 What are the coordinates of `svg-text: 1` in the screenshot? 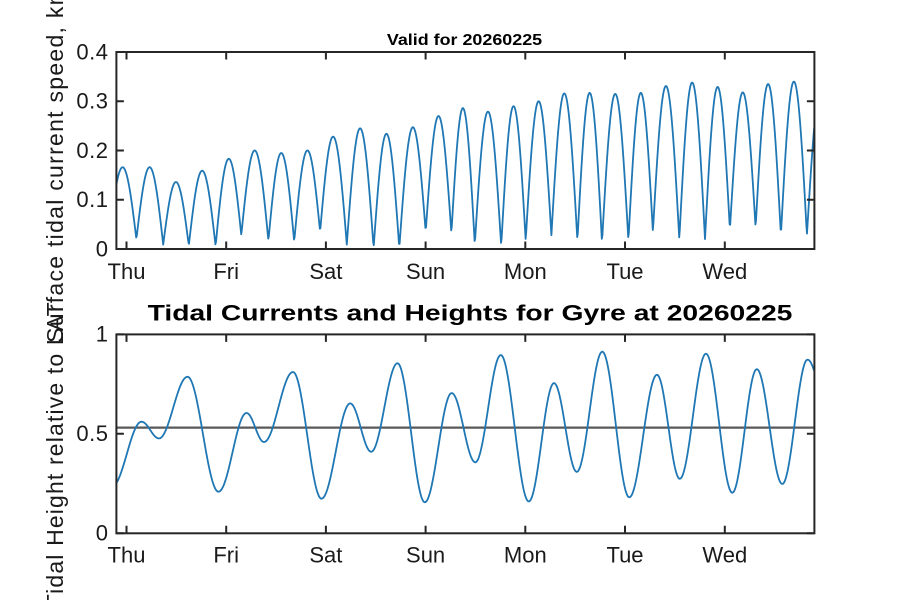 It's located at (102, 334).